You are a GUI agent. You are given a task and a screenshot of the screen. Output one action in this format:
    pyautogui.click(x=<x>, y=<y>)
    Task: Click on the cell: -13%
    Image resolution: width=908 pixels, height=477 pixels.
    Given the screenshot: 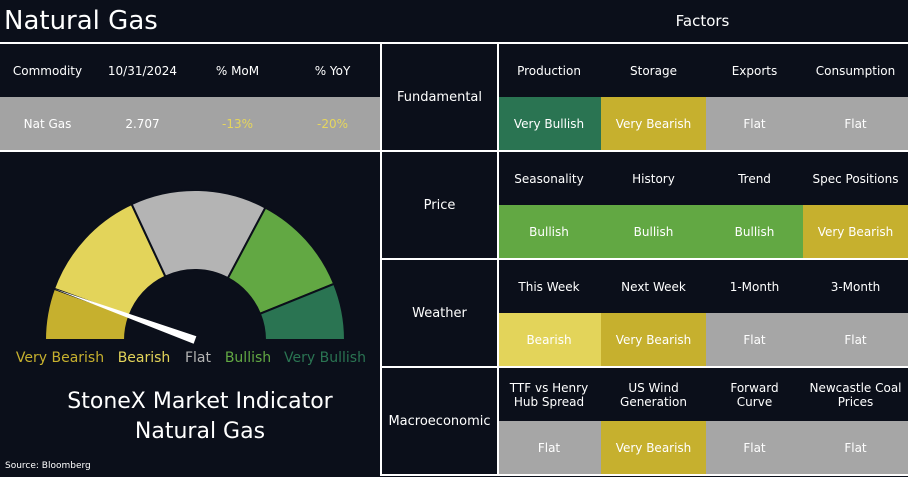 What is the action you would take?
    pyautogui.click(x=237, y=123)
    